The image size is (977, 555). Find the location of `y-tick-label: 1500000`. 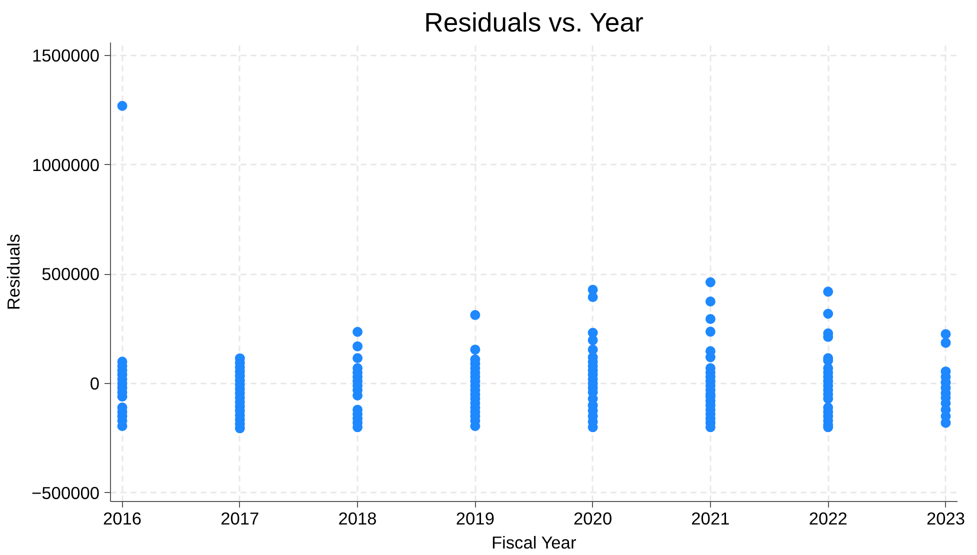

y-tick-label: 1500000 is located at coordinates (66, 56).